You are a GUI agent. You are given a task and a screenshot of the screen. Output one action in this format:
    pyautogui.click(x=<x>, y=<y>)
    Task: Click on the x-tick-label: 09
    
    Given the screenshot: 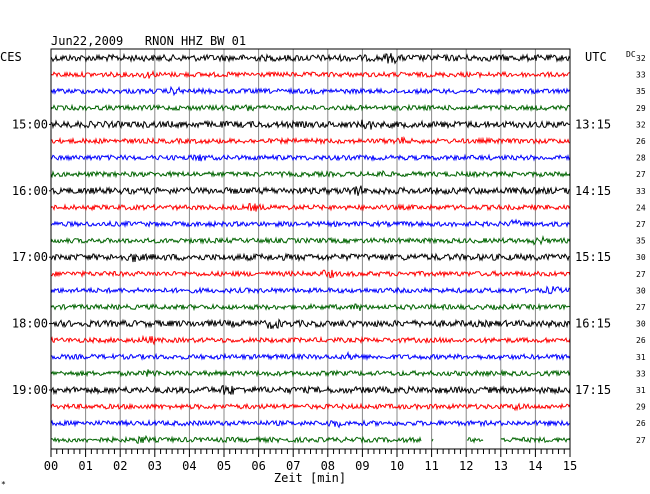 What is the action you would take?
    pyautogui.click(x=362, y=466)
    